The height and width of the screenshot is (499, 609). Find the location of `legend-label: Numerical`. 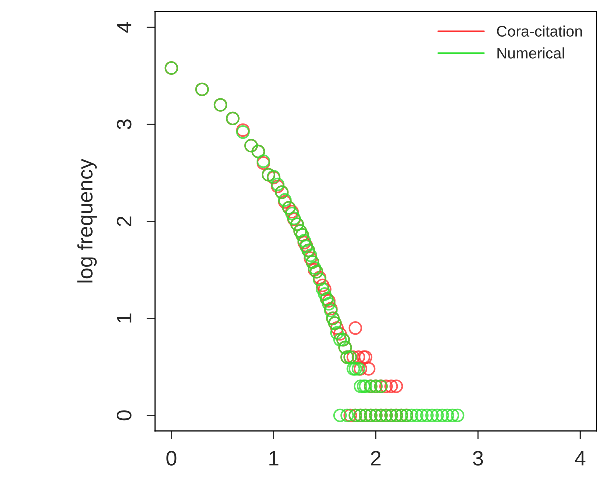

legend-label: Numerical is located at coordinates (531, 53).